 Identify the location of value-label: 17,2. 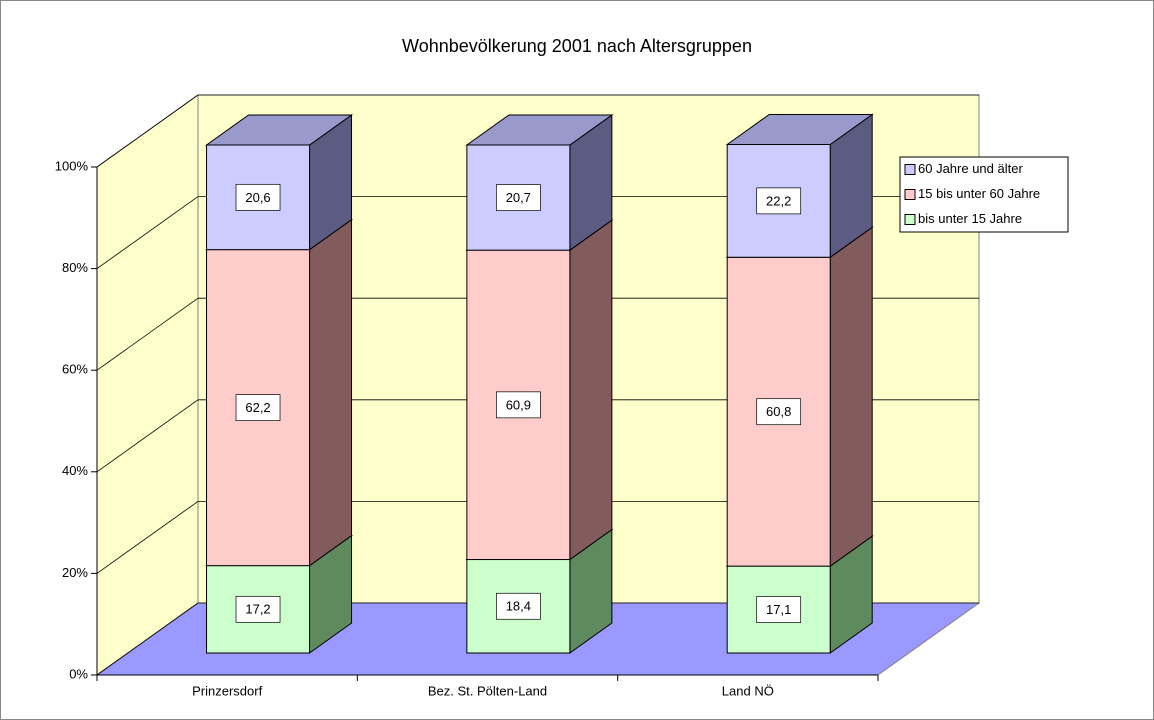
(257, 609).